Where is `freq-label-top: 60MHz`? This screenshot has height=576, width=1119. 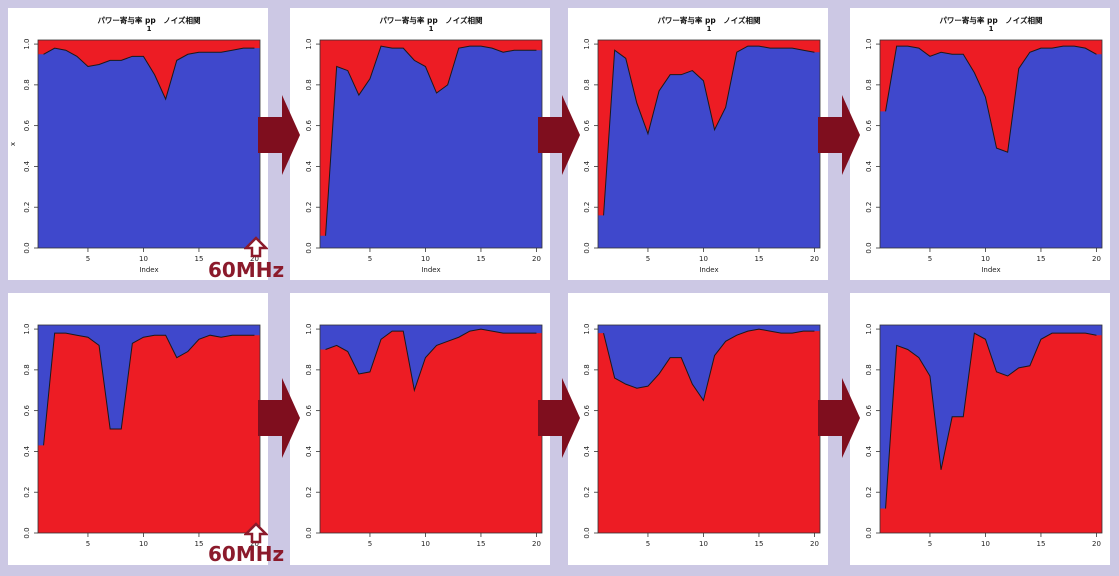 freq-label-top: 60MHz is located at coordinates (246, 270).